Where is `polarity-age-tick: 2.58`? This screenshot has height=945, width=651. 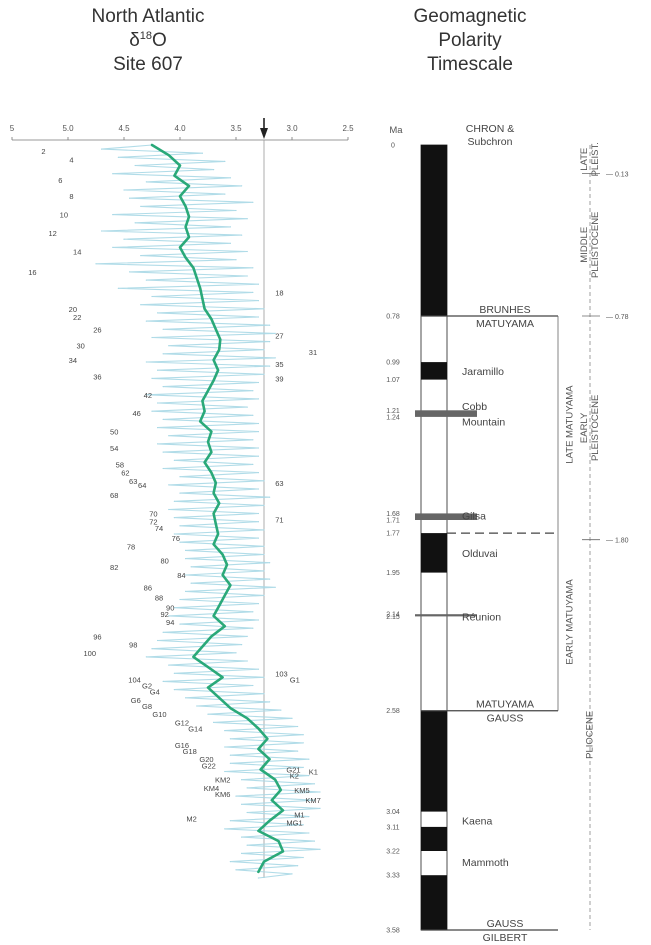
polarity-age-tick: 2.58 is located at coordinates (393, 711).